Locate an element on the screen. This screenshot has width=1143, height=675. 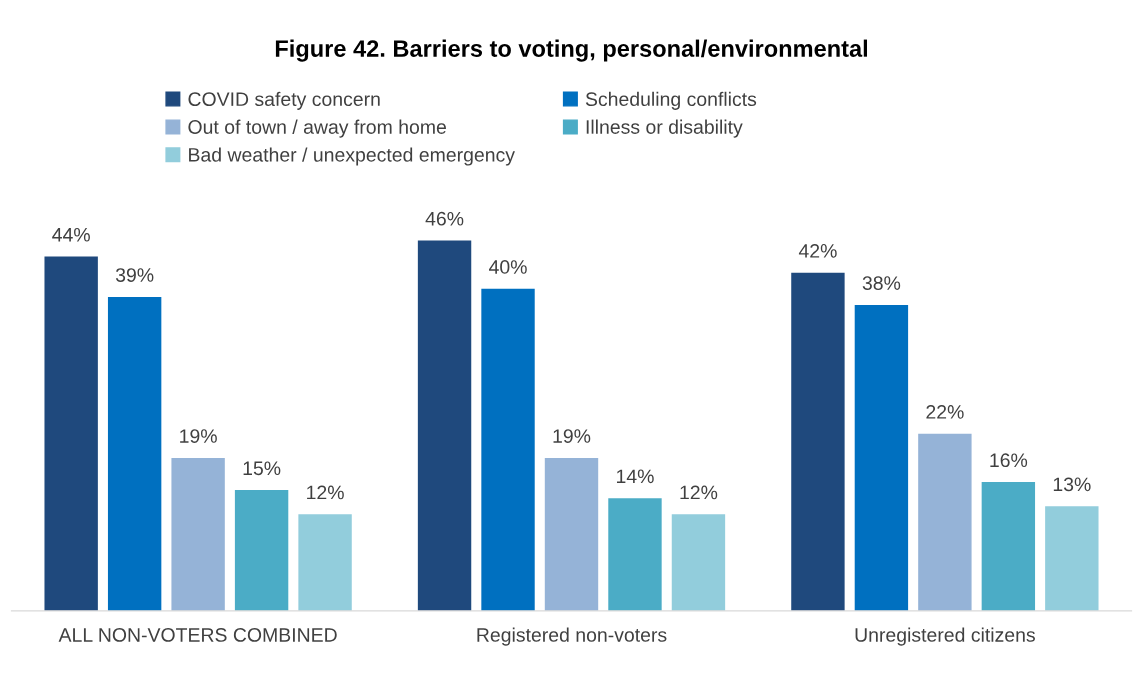
chart-title: Figure 42. Barriers to voting, personal/environmental is located at coordinates (571, 50).